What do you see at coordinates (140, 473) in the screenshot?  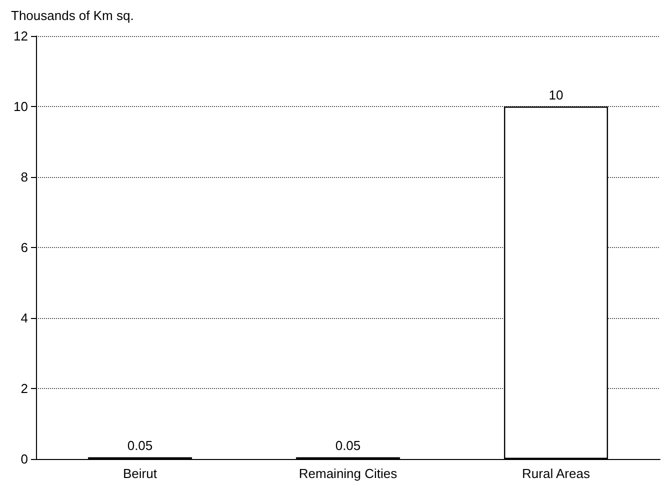 I see `x-tick-label: Beirut` at bounding box center [140, 473].